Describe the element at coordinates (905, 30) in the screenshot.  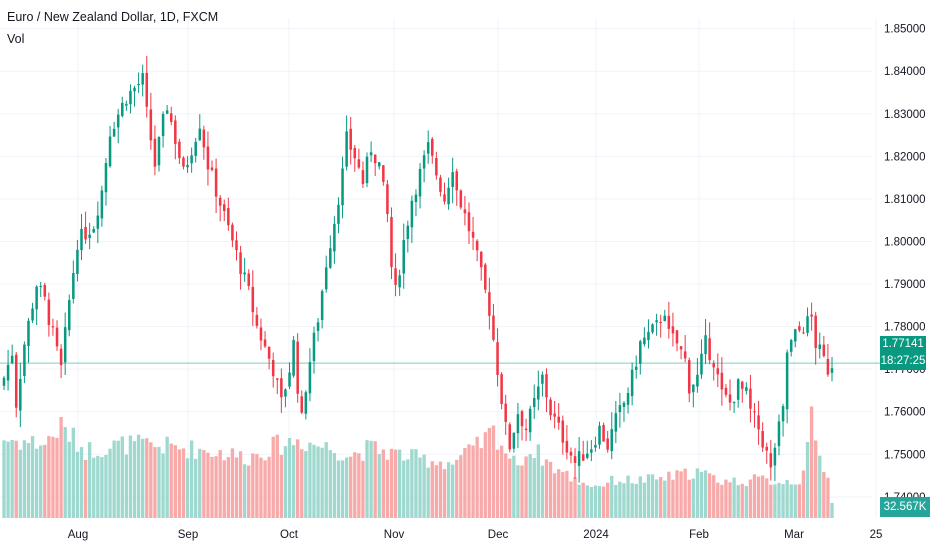
I see `y-tick-label: 1.85000` at that location.